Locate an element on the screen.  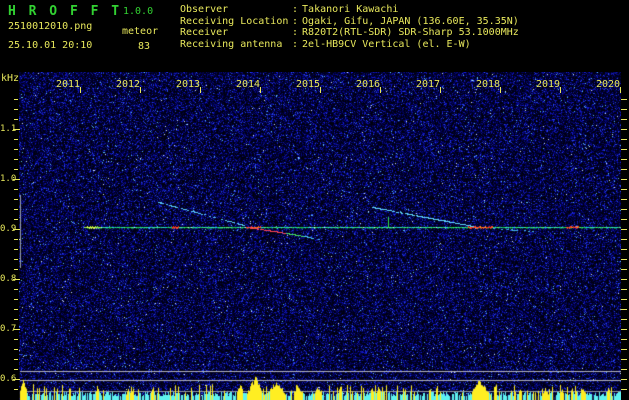
x-axis-label: 2015 is located at coordinates (308, 84).